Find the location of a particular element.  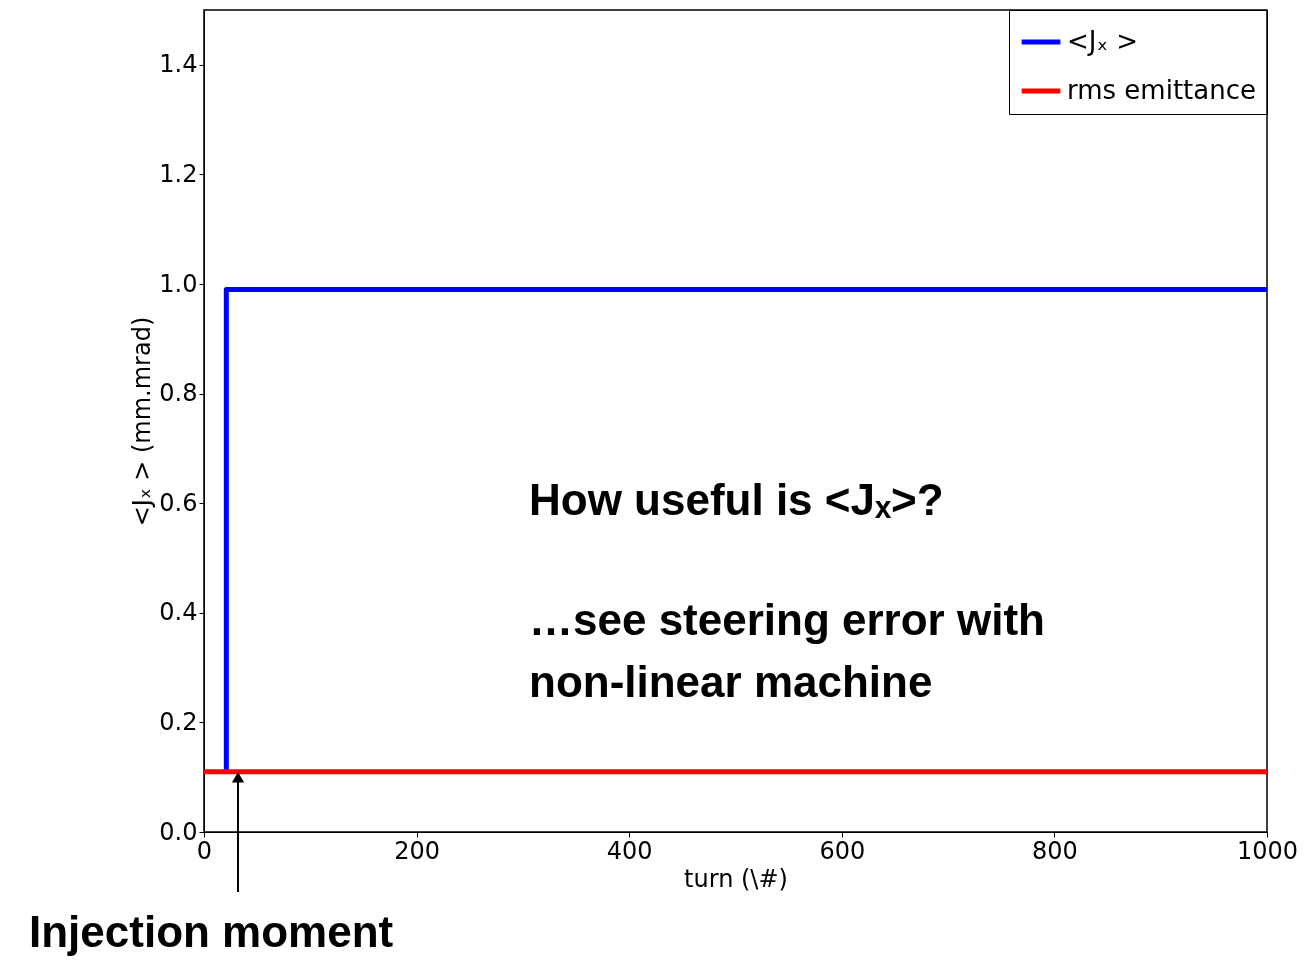

y-tick-label: 0.6 is located at coordinates (178, 502).